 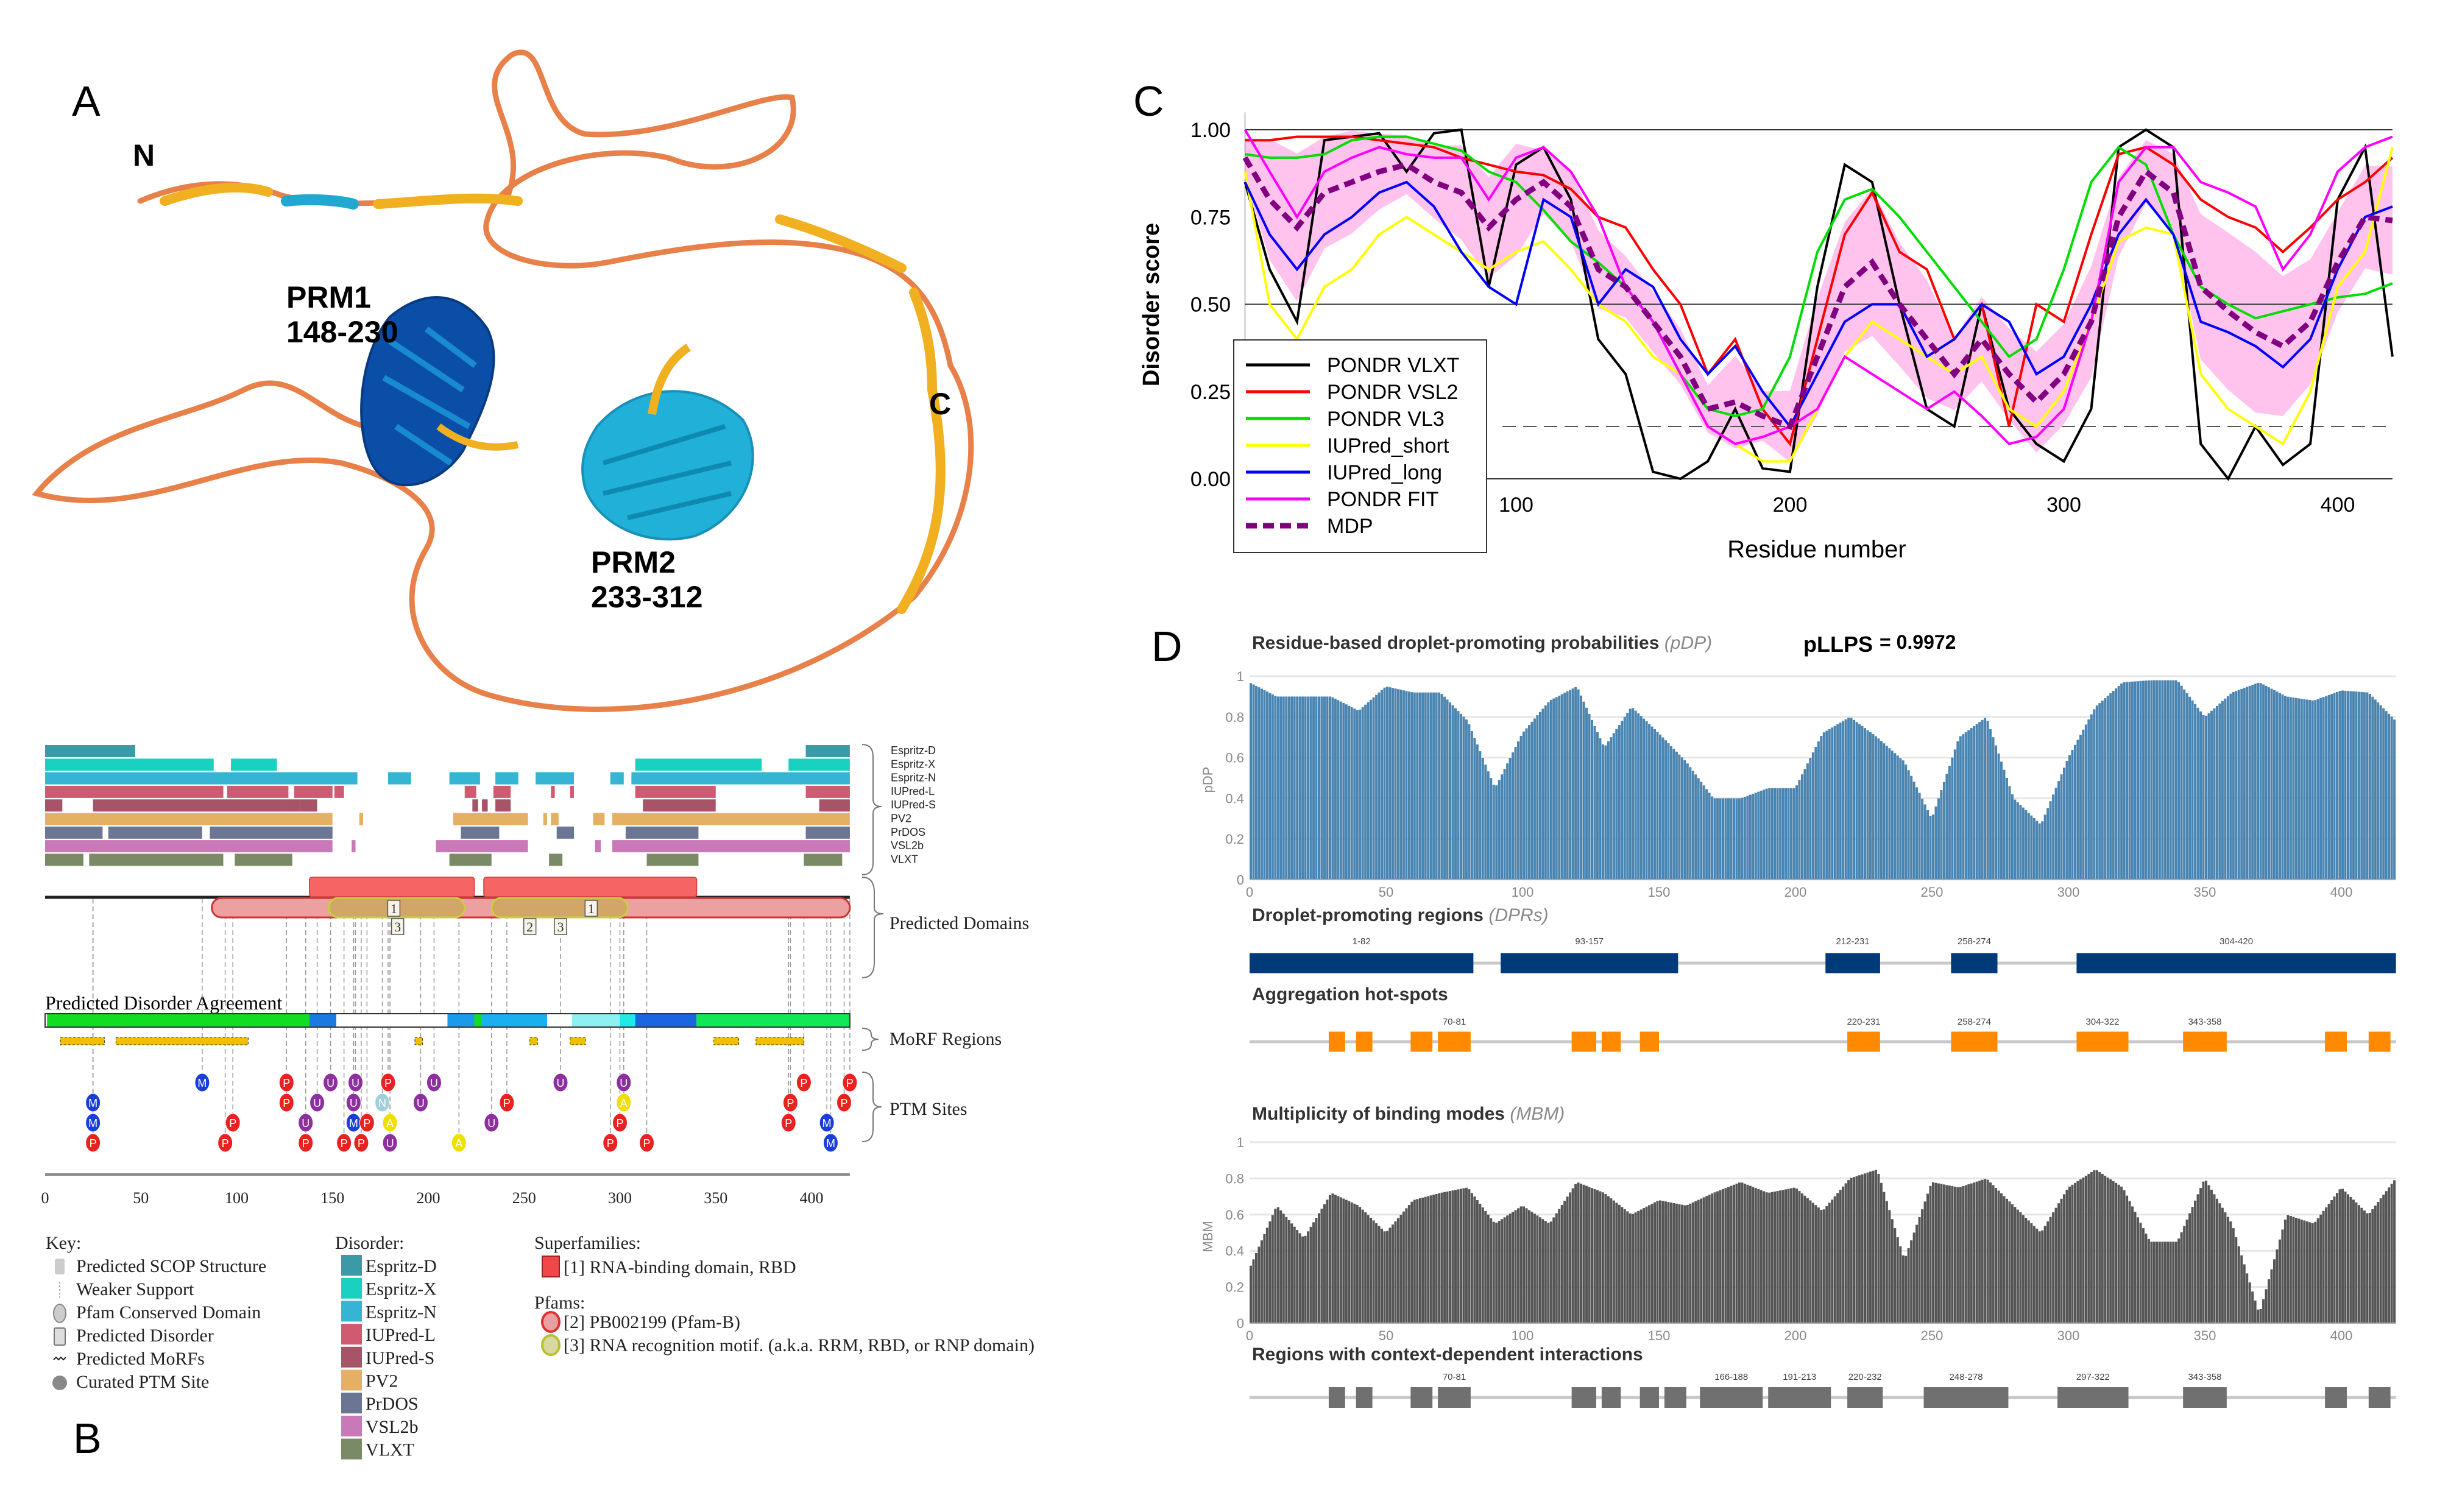 What do you see at coordinates (1659, 1335) in the screenshot?
I see `mbm-x-tick: 150` at bounding box center [1659, 1335].